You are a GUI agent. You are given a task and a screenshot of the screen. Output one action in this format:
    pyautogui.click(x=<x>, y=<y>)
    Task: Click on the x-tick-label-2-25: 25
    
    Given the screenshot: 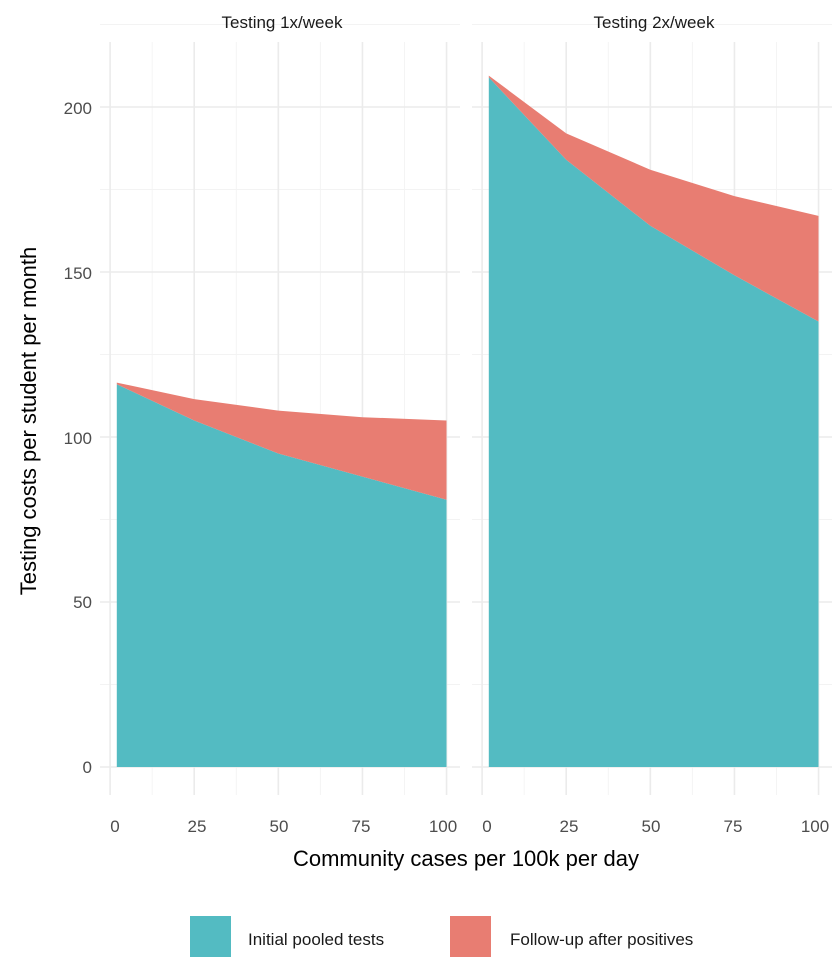 What is the action you would take?
    pyautogui.click(x=569, y=826)
    